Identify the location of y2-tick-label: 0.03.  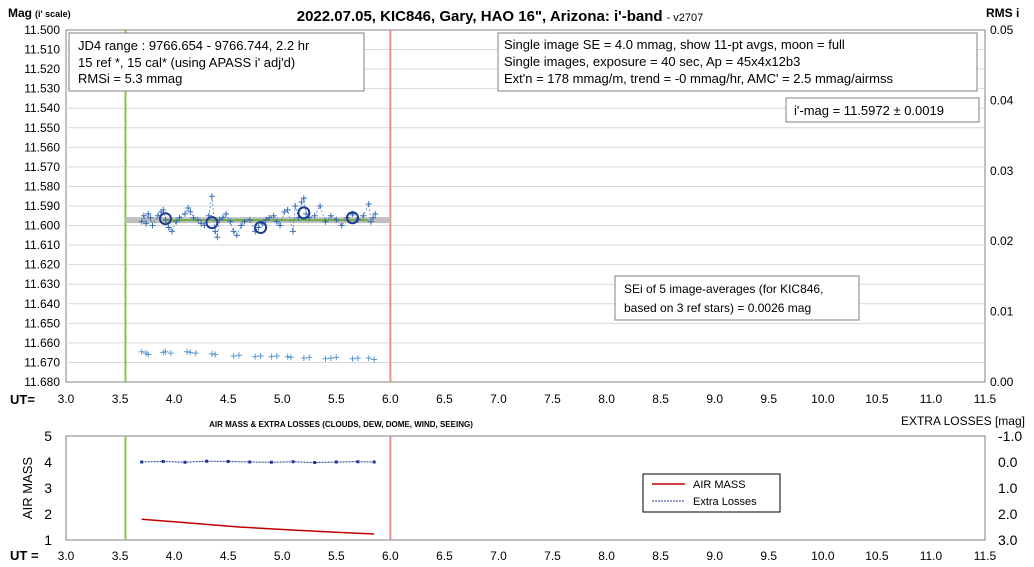
(1002, 171).